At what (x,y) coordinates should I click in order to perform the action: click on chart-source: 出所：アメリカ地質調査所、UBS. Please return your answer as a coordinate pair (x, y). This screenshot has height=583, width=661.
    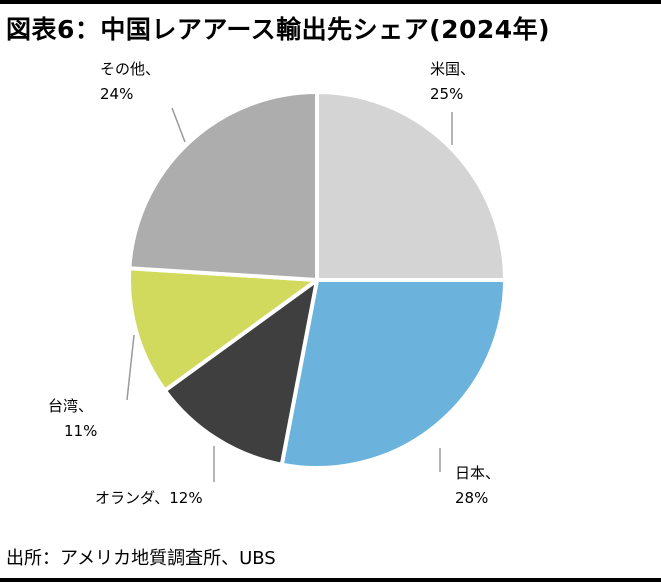
    Looking at the image, I should click on (141, 558).